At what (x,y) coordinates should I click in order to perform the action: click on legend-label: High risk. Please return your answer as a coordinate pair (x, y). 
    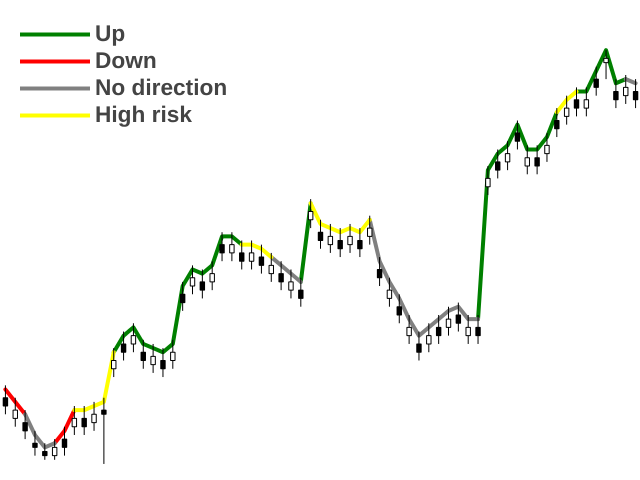
    Looking at the image, I should click on (143, 114).